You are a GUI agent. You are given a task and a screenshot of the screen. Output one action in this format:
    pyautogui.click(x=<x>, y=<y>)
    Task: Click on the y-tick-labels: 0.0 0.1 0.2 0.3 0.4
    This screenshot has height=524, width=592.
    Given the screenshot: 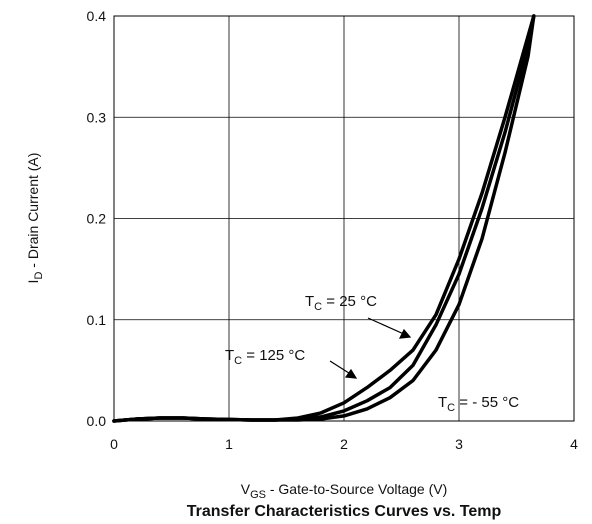 What is the action you would take?
    pyautogui.click(x=97, y=218)
    